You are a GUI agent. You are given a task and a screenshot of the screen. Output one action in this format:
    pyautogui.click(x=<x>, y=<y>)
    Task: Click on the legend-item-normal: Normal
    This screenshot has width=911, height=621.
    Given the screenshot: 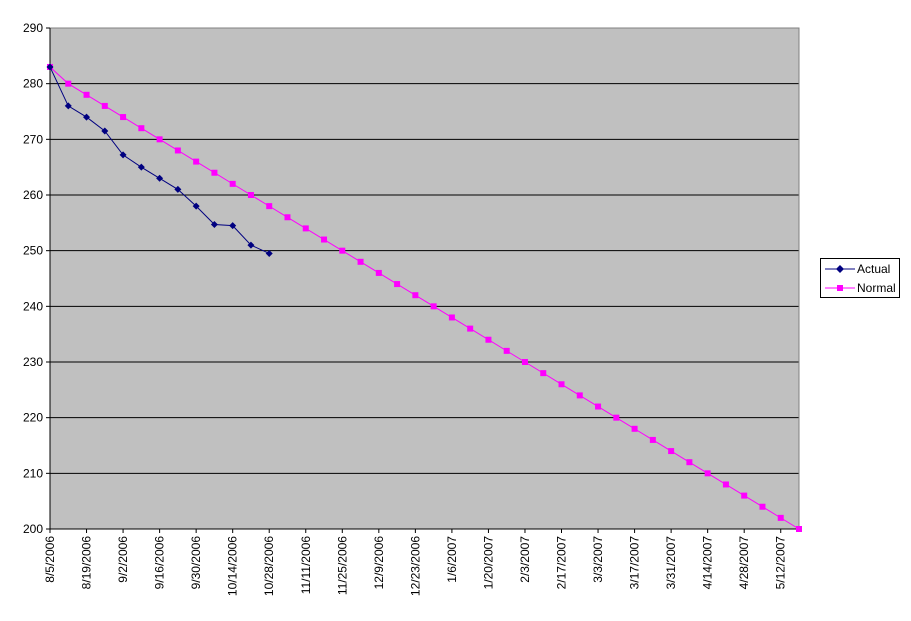 What is the action you would take?
    pyautogui.click(x=860, y=288)
    